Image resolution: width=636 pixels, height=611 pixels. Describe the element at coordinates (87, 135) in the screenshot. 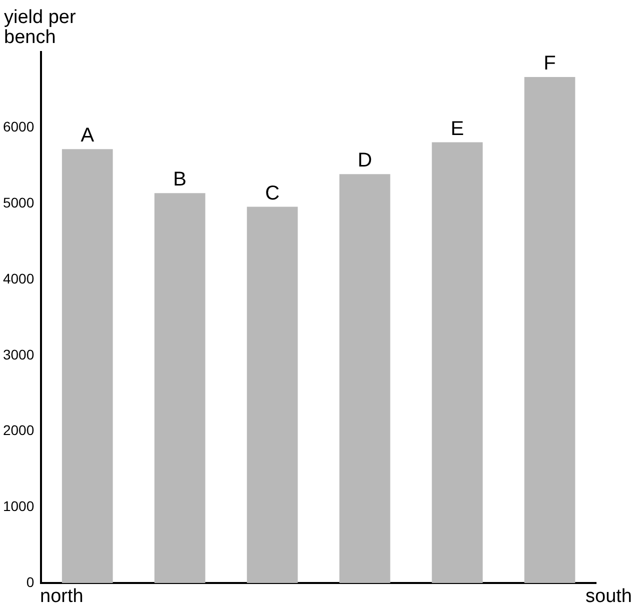

I see `x-tick-label: A` at that location.